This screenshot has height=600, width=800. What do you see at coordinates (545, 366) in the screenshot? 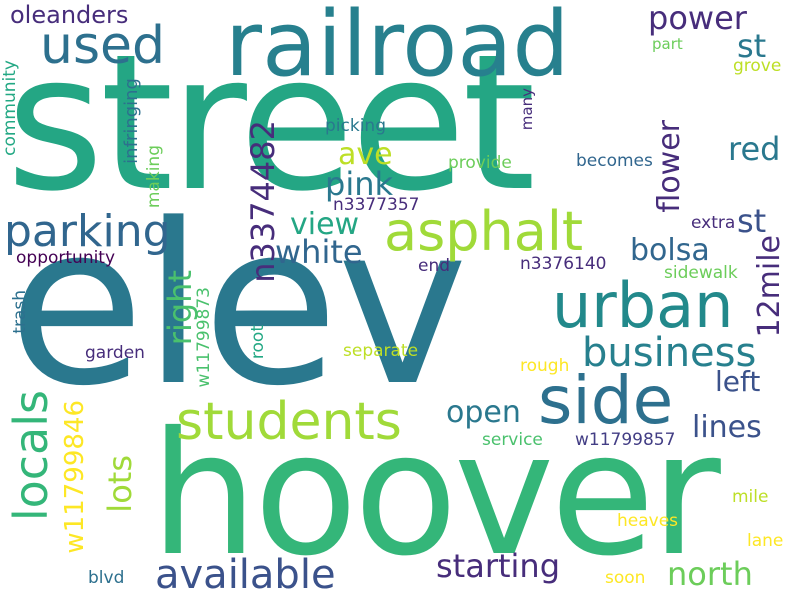
I see `word-rough: rough` at bounding box center [545, 366].